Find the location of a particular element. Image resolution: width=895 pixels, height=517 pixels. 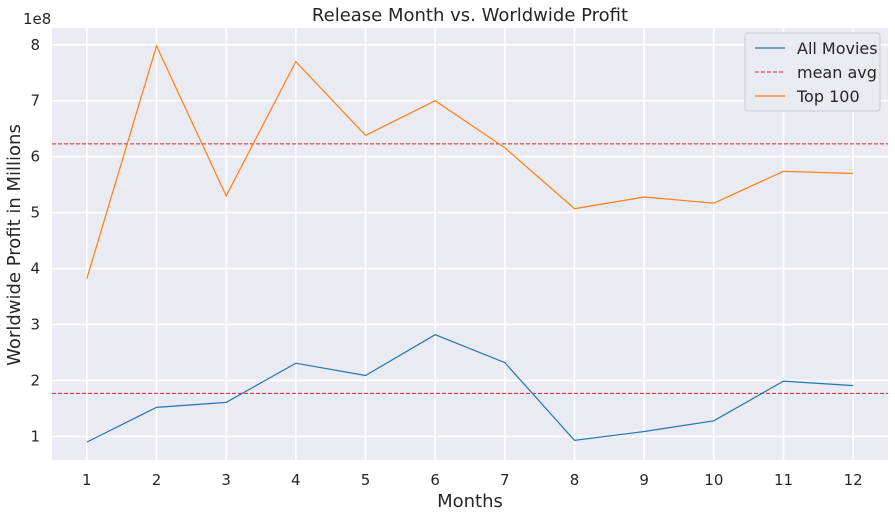

y-tick-label-3: 3 is located at coordinates (35, 325).